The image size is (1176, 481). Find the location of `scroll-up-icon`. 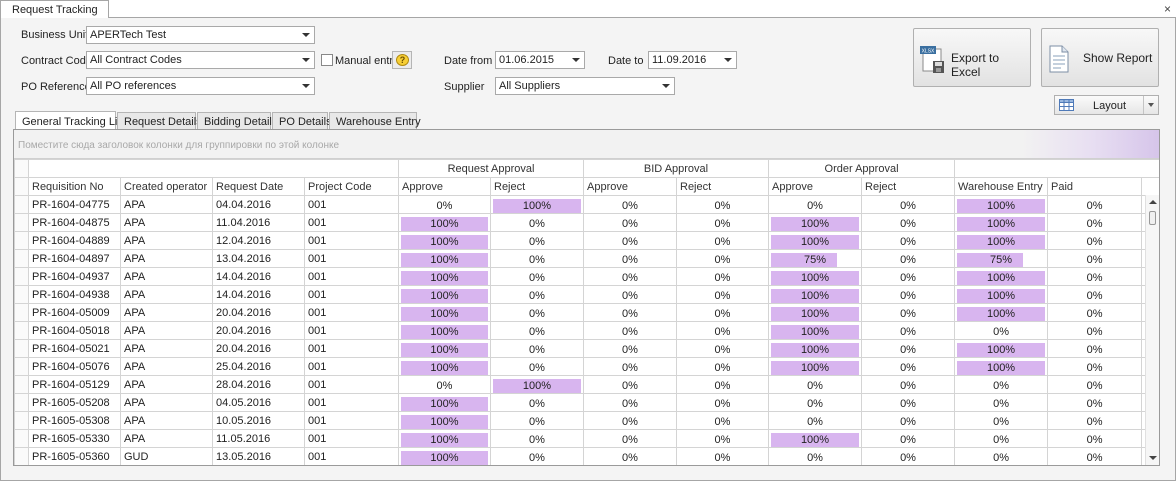

scroll-up-icon is located at coordinates (1153, 202).